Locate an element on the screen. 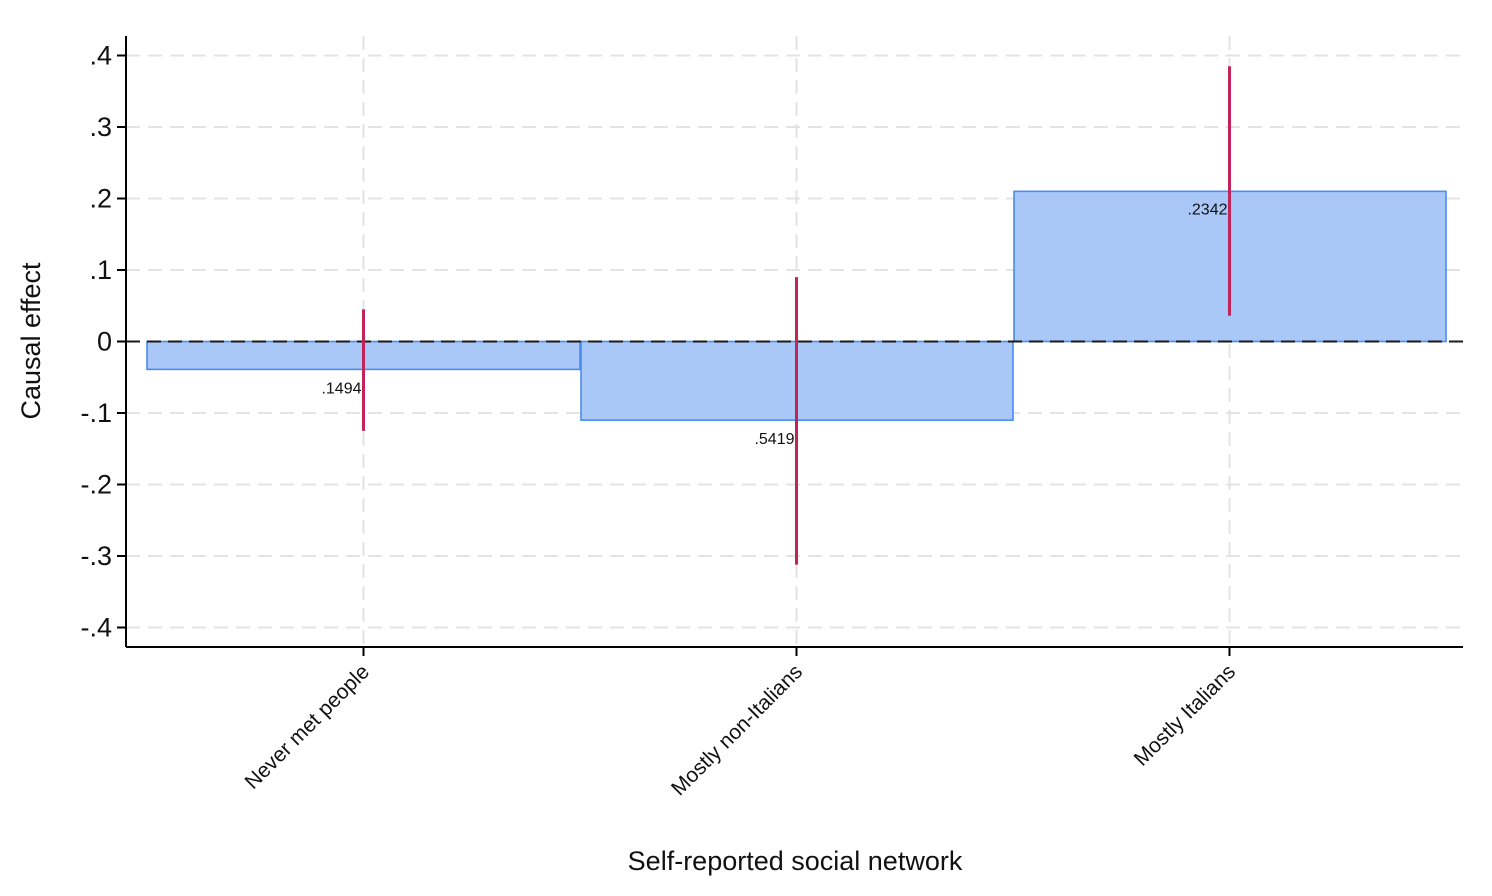 This screenshot has width=1492, height=896. x-tick-label: Never met people is located at coordinates (307, 726).